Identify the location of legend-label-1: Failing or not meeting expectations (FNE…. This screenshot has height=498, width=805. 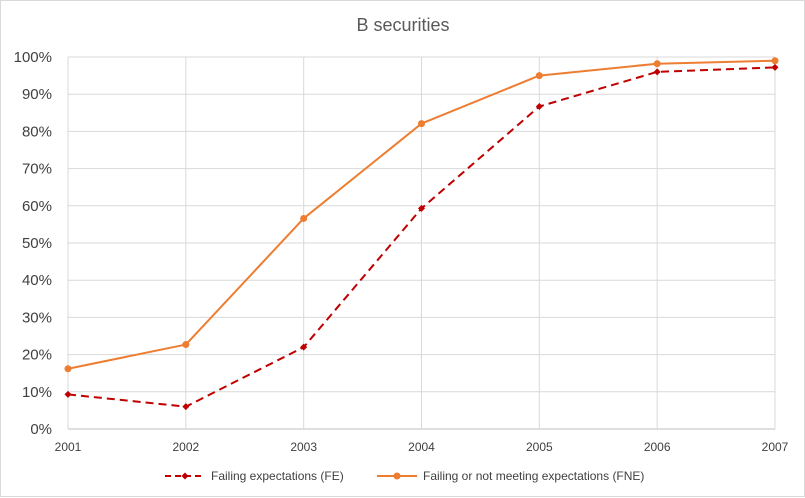
(533, 476).